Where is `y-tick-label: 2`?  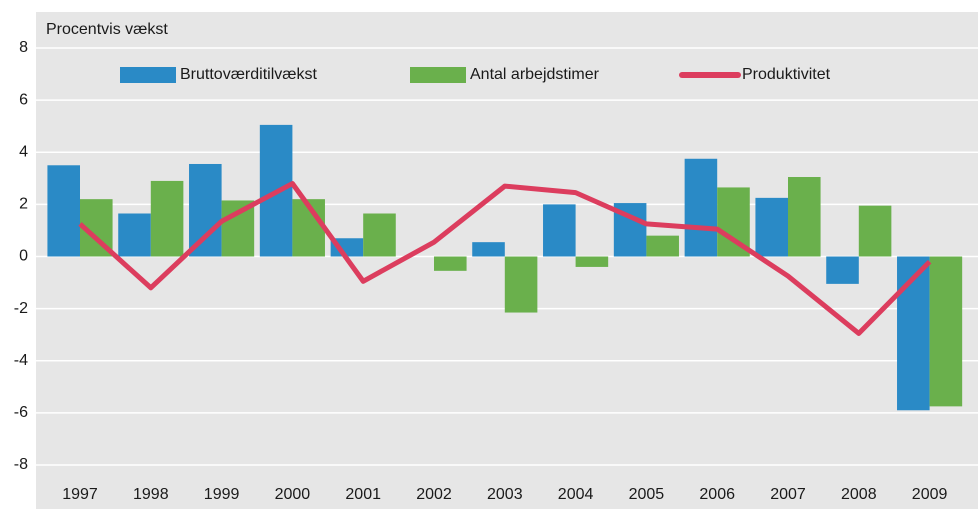 y-tick-label: 2 is located at coordinates (23, 204).